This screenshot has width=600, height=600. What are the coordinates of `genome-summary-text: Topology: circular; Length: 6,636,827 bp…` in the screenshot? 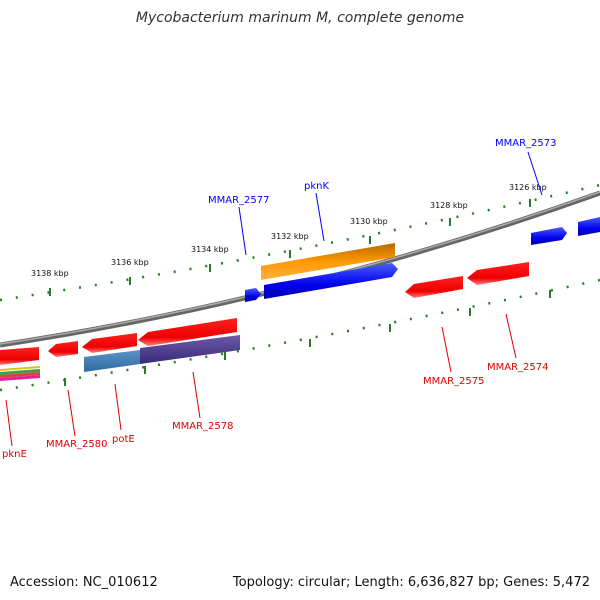 It's located at (411, 582).